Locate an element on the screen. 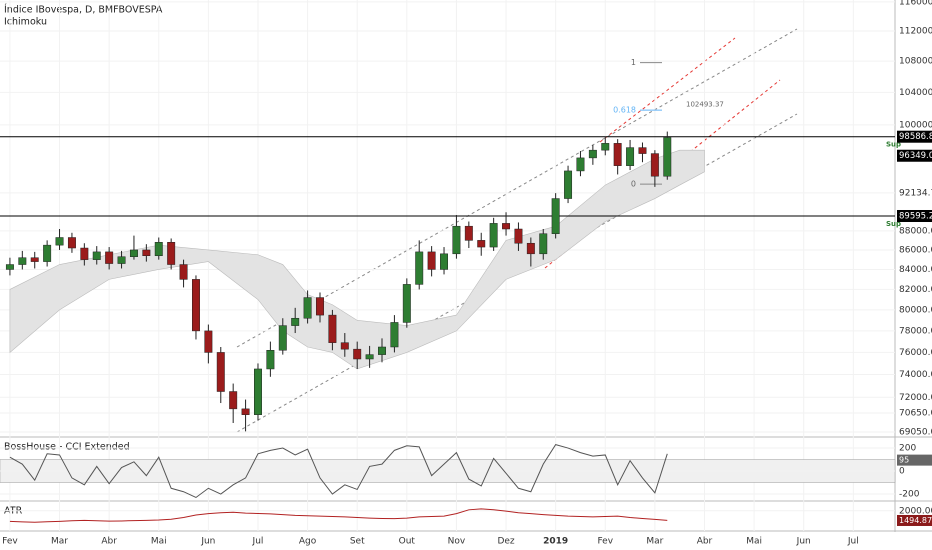 The height and width of the screenshot is (550, 932). y-tick-label: -200 is located at coordinates (909, 495).